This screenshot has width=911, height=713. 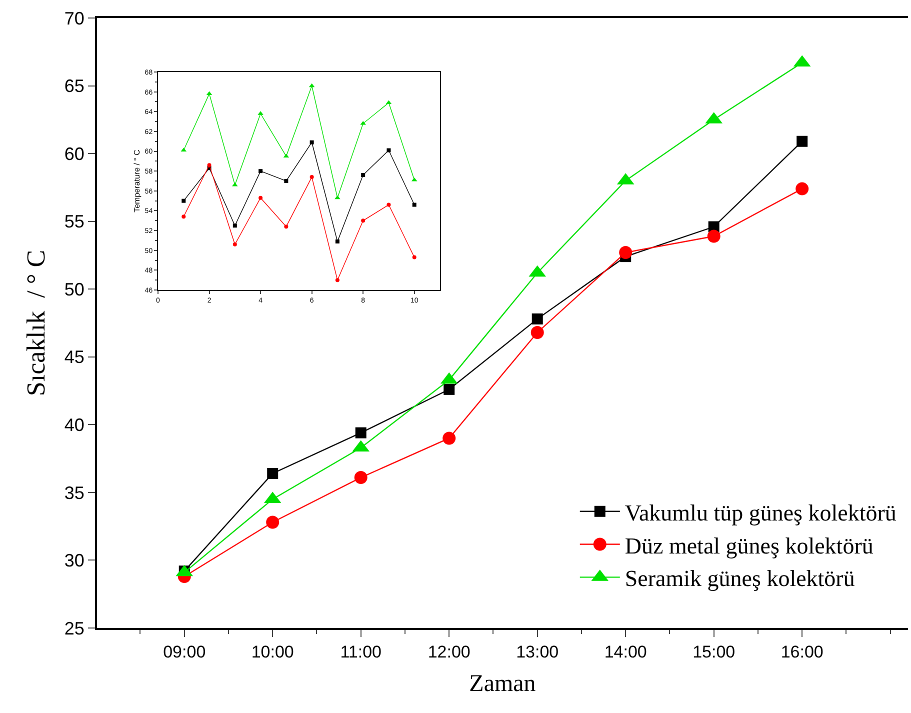 What do you see at coordinates (35, 323) in the screenshot?
I see `y-axis-title: Sıcaklık / ° C` at bounding box center [35, 323].